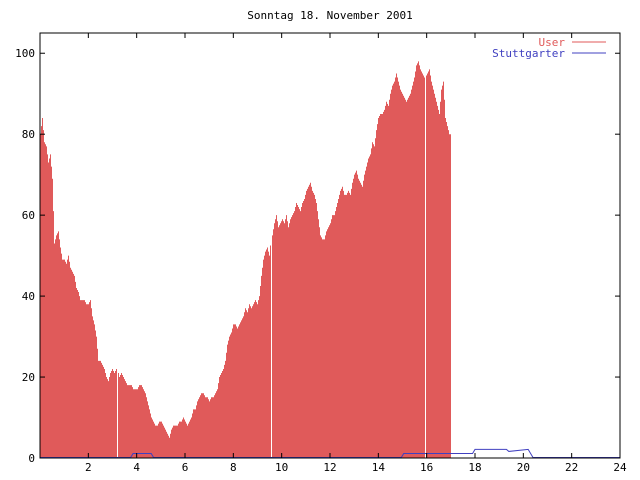  I want to click on y-tick-label: 20, so click(28, 377).